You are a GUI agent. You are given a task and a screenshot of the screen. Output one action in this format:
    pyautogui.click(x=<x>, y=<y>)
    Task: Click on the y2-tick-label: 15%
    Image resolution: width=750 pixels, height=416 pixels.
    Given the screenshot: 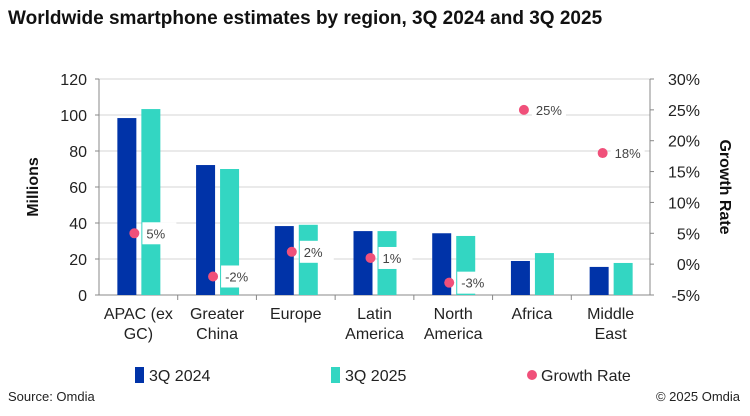 What is the action you would take?
    pyautogui.click(x=684, y=173)
    